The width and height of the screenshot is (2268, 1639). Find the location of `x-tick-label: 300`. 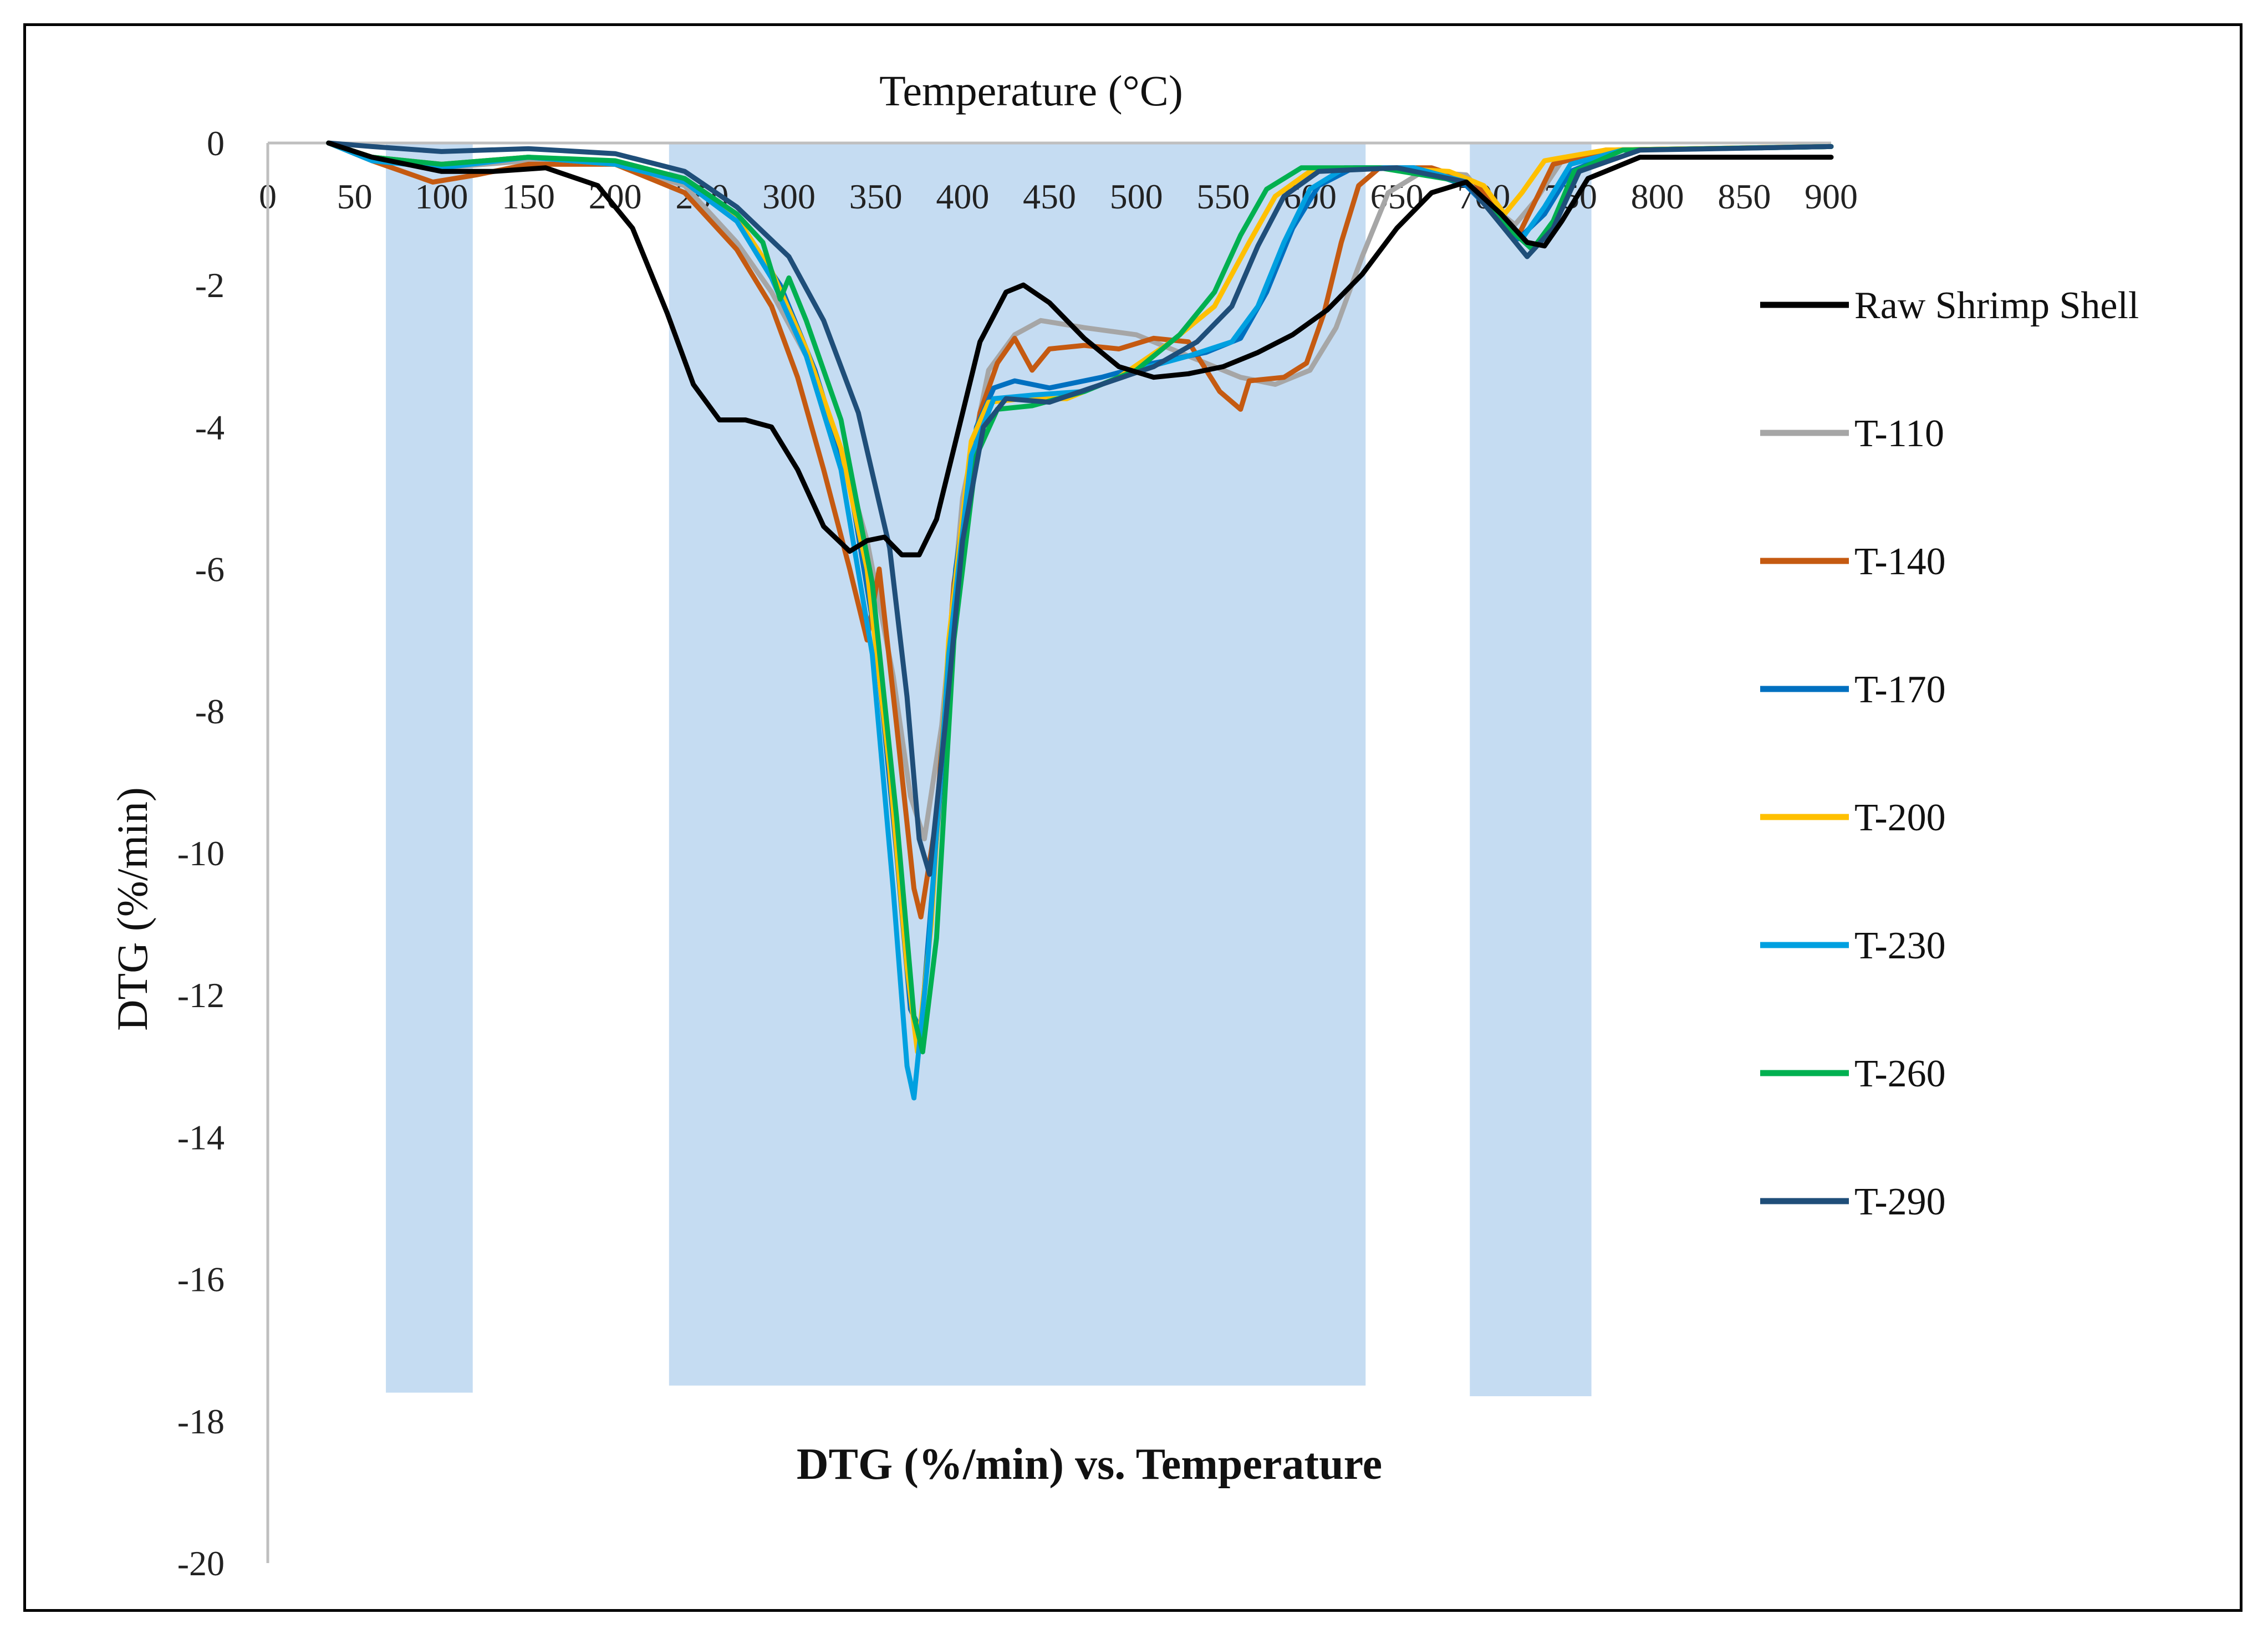

x-tick-label: 300 is located at coordinates (789, 196).